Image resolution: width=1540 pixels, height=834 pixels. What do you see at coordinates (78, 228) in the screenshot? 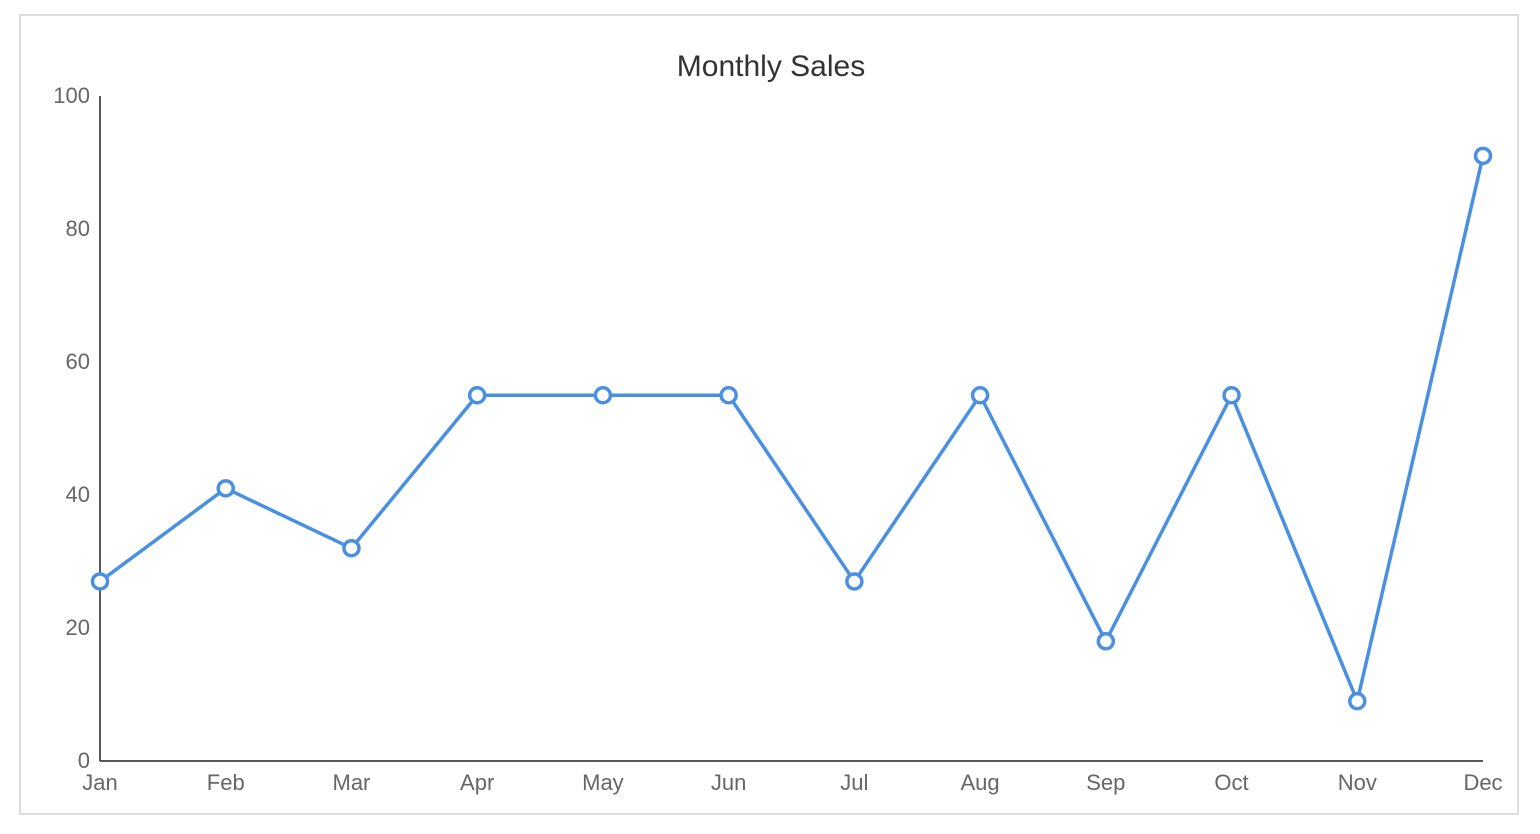
I see `y-tick-label: 80` at bounding box center [78, 228].